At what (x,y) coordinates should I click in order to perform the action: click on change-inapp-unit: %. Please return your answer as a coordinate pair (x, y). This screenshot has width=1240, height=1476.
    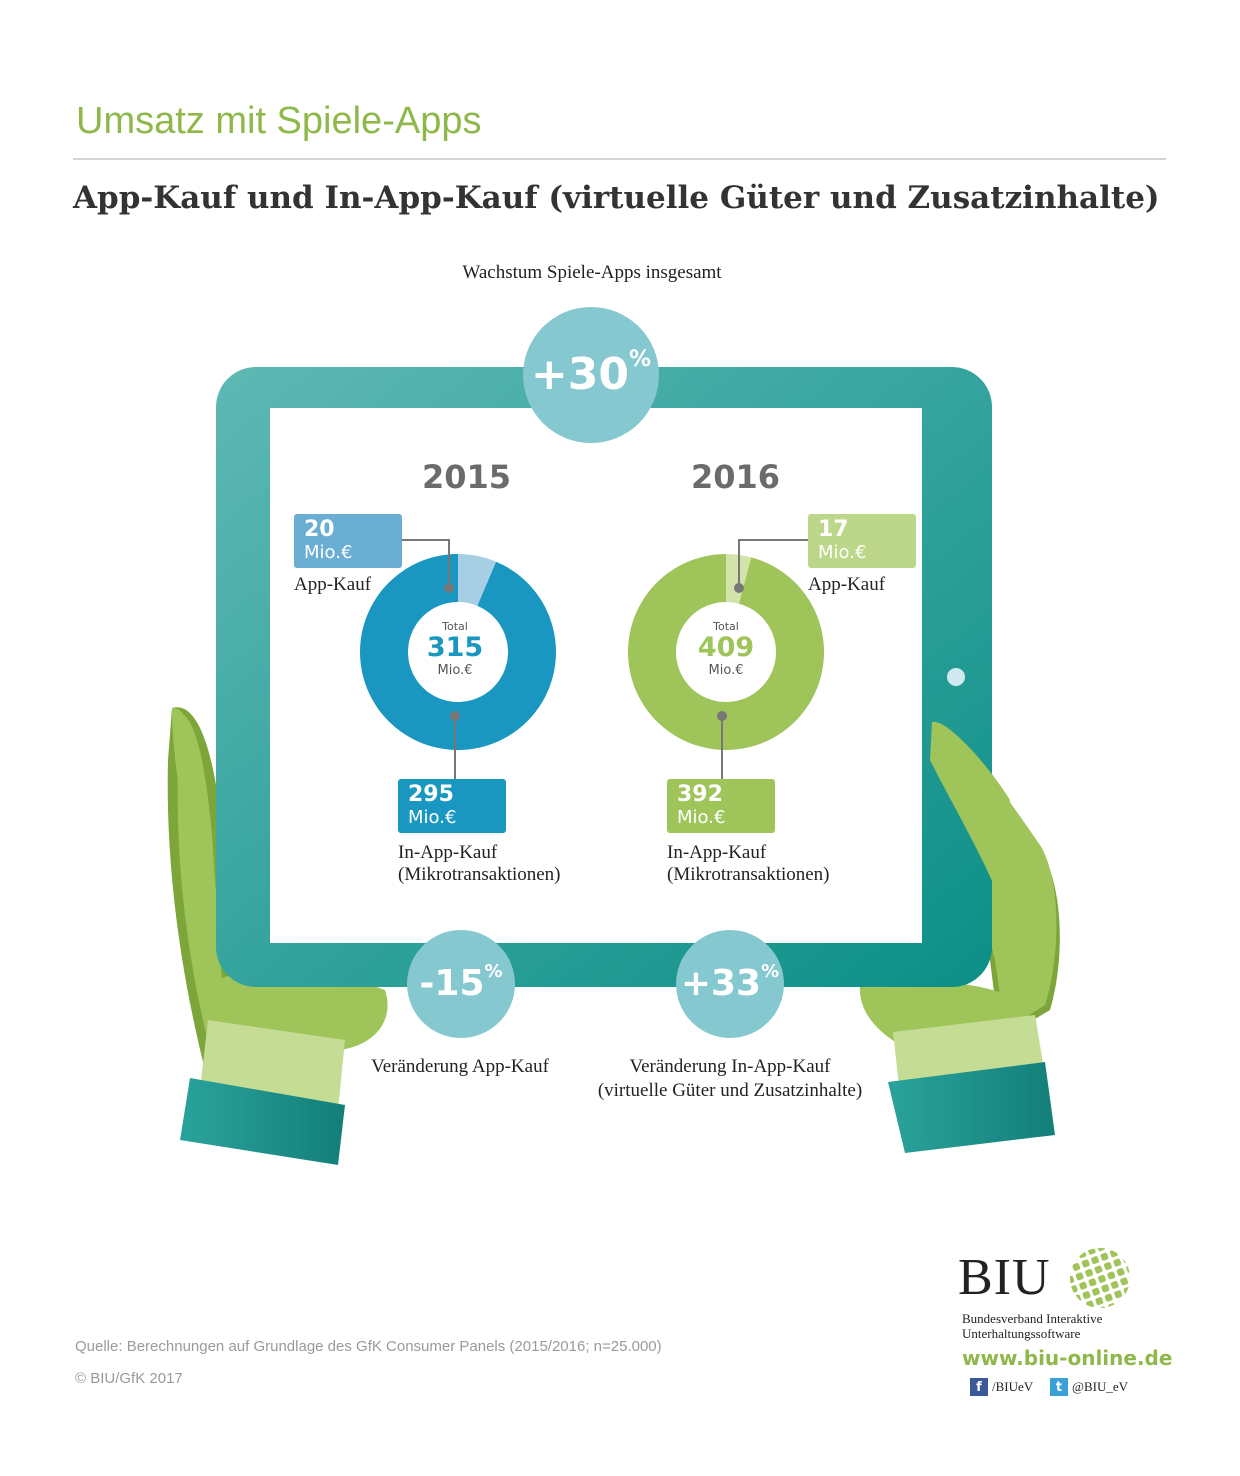
    Looking at the image, I should click on (770, 971).